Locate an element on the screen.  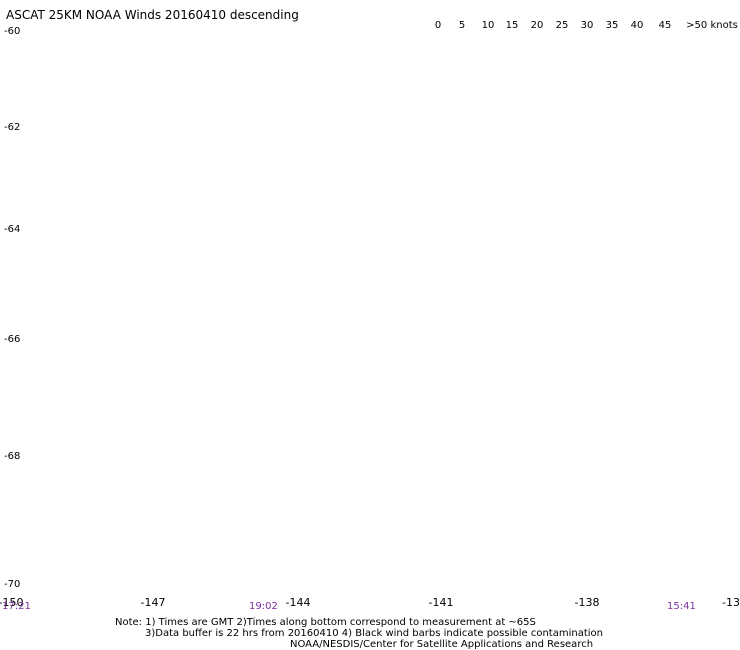
colorbar-label-15: 15 is located at coordinates (512, 25).